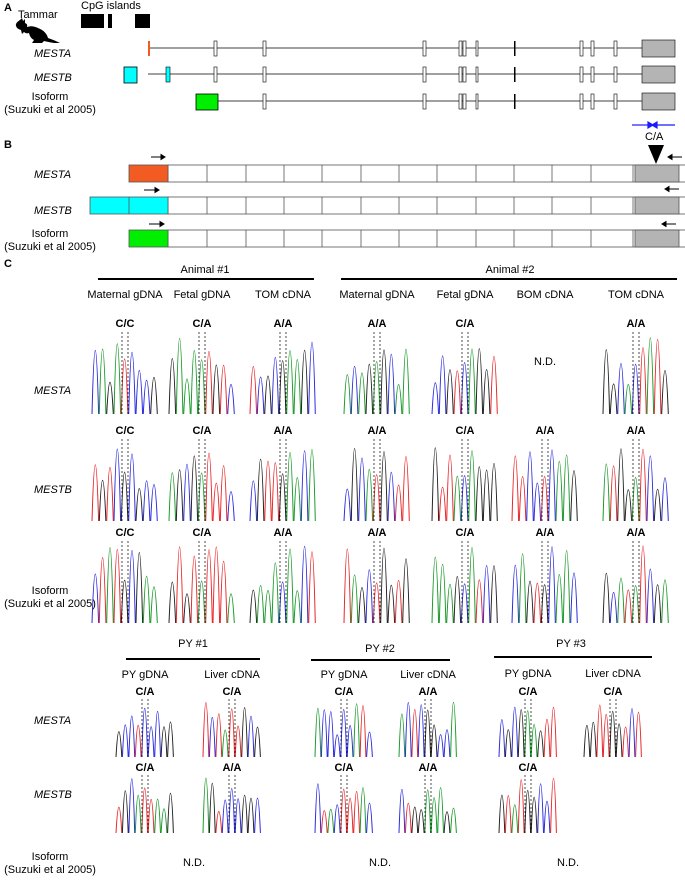 This screenshot has width=685, height=880. What do you see at coordinates (193, 644) in the screenshot?
I see `py-1-header: PY #1` at bounding box center [193, 644].